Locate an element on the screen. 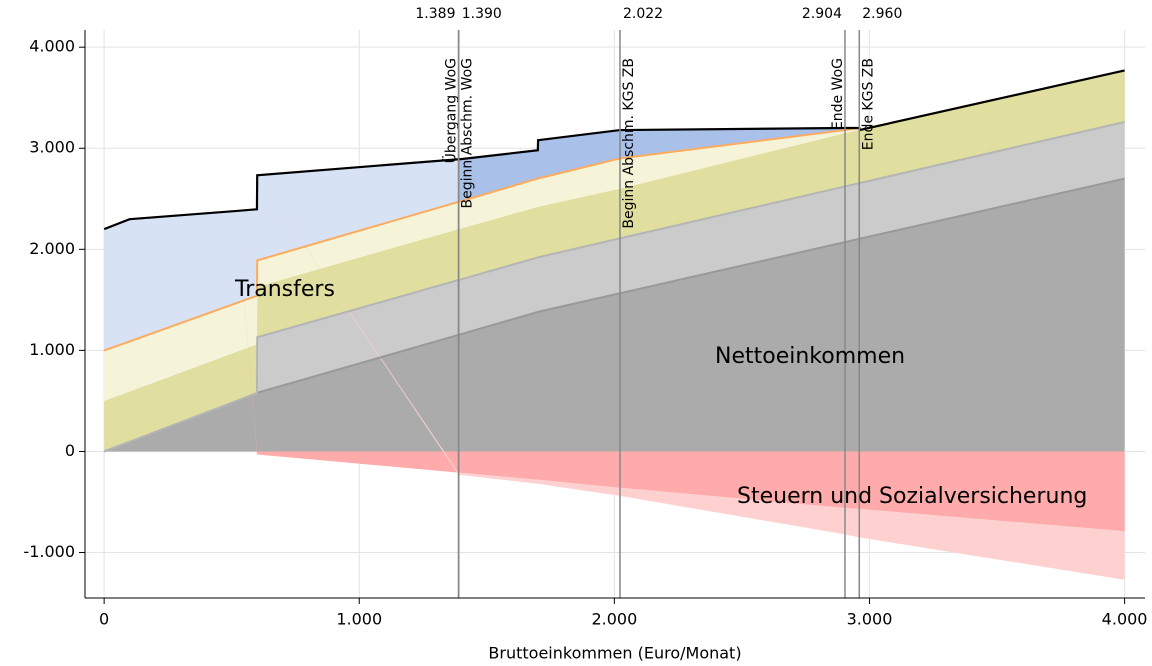 The image size is (1152, 666). series-label: Steuern und Sozialversicherung is located at coordinates (912, 496).